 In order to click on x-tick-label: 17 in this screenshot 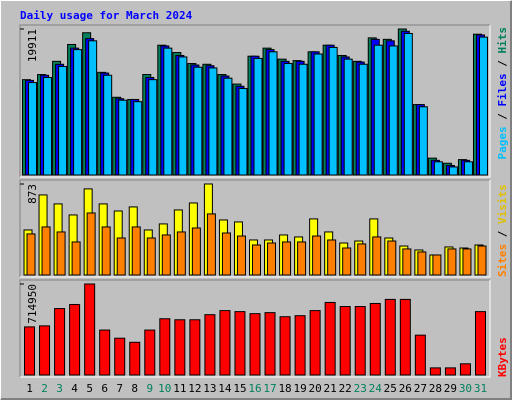, I will do `click(269, 388)`.